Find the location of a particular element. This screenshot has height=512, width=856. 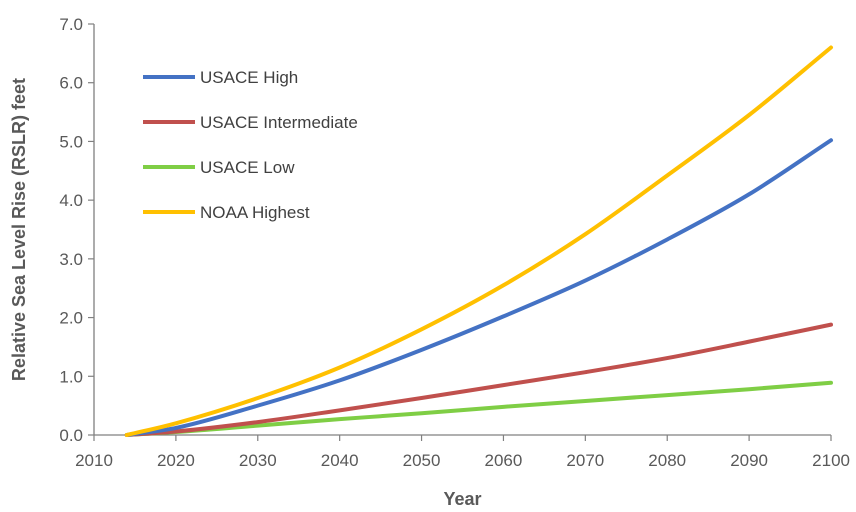

x-tick-label: 2030 is located at coordinates (258, 460).